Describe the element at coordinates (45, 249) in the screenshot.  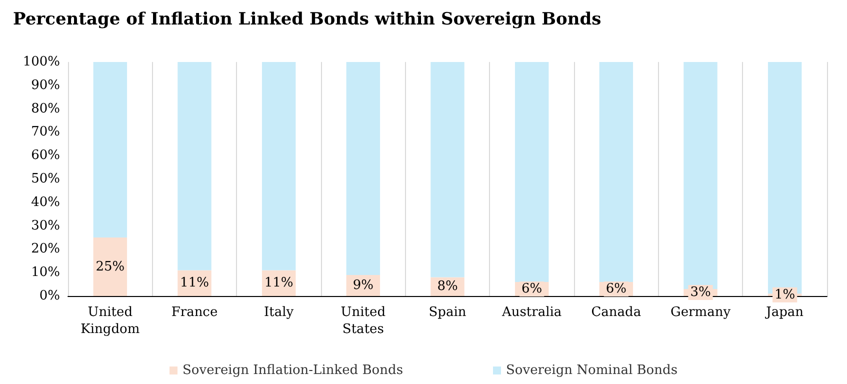
I see `y-tick-label: 20%` at that location.